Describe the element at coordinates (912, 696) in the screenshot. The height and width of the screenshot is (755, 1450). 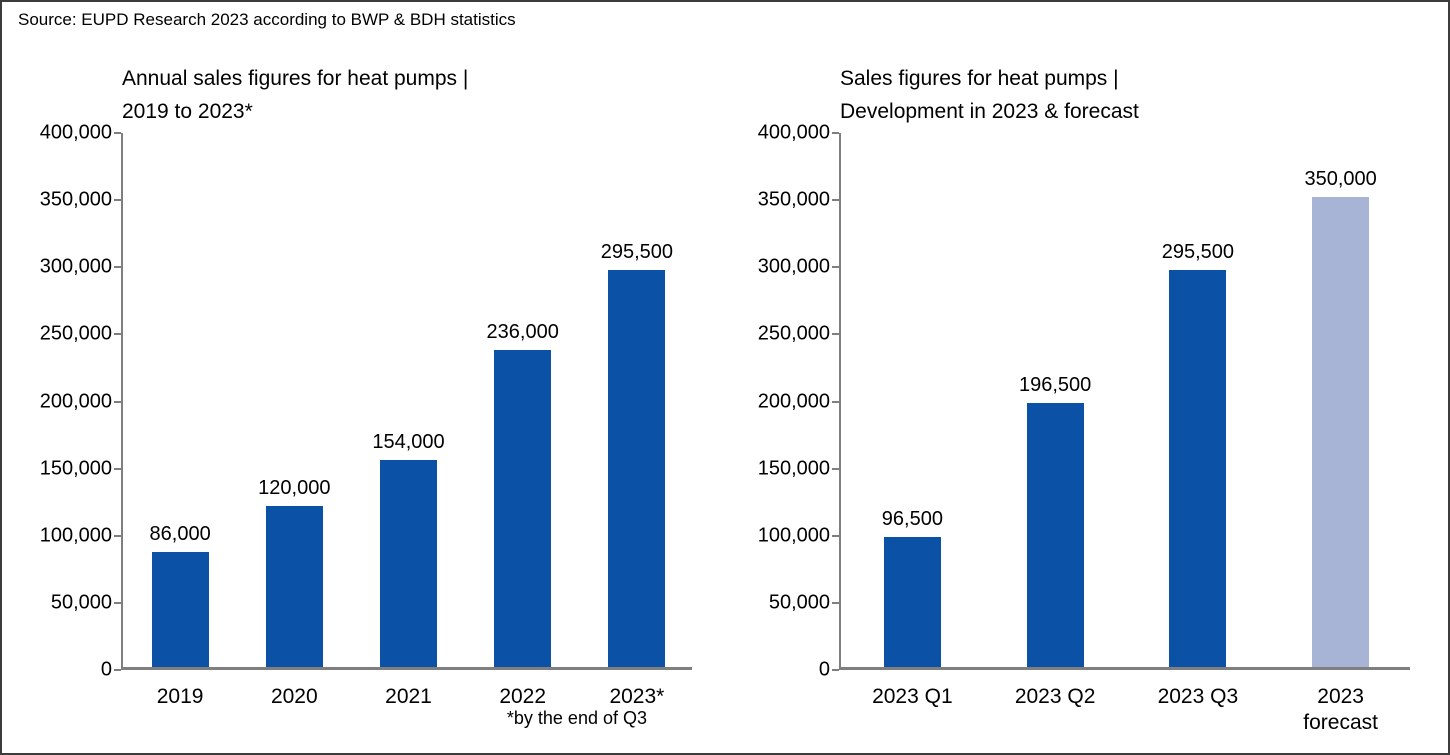
I see `x-tick-label: 2023 Q1` at that location.